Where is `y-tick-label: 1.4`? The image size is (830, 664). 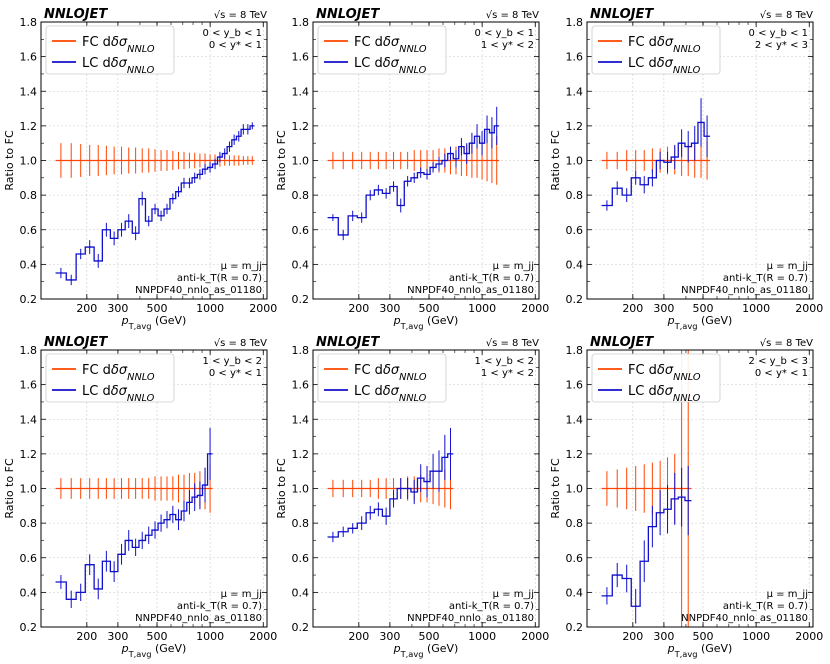 y-tick-label: 1.4 is located at coordinates (29, 419).